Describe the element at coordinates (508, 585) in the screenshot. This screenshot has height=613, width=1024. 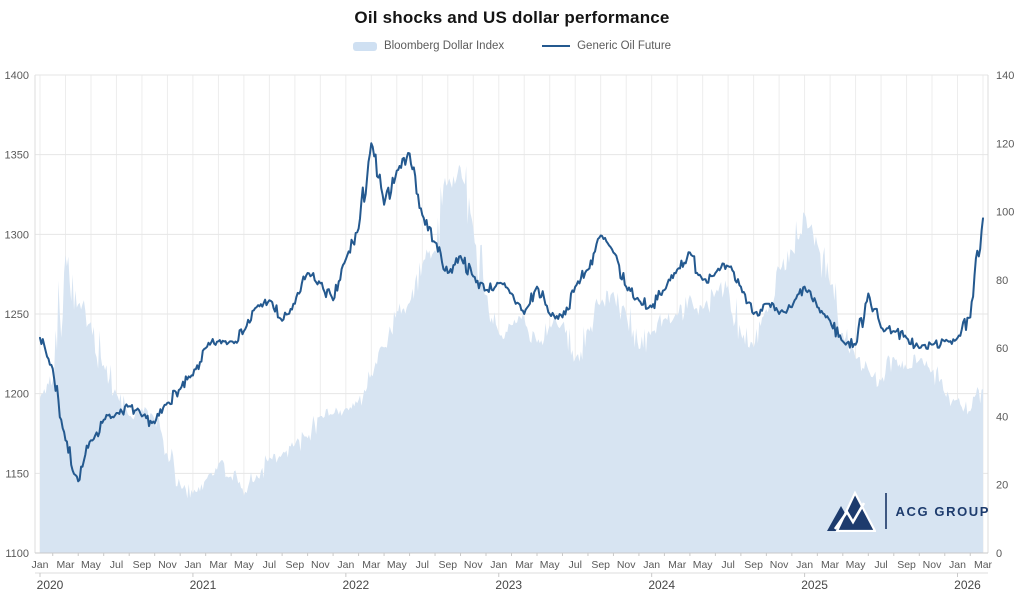
I see `svg-text: 2023` at that location.